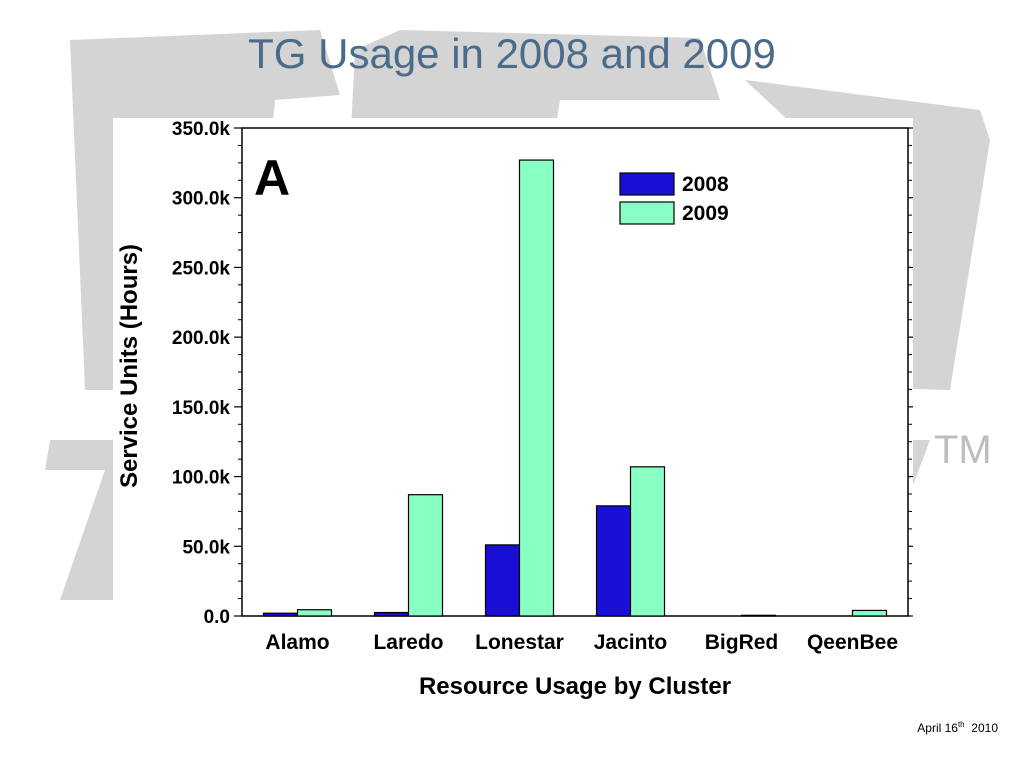  I want to click on bar-2008-alamo, so click(280, 614).